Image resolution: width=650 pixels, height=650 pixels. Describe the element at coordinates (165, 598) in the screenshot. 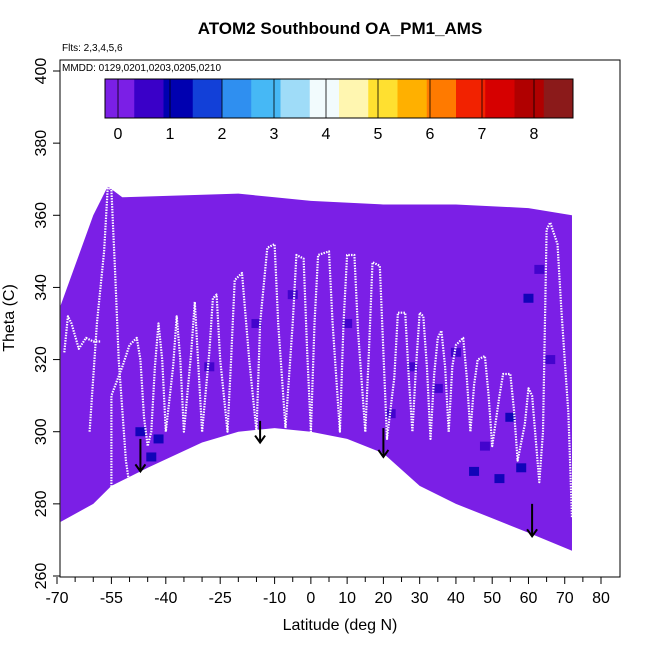

I see `x-tick-label: -40` at that location.